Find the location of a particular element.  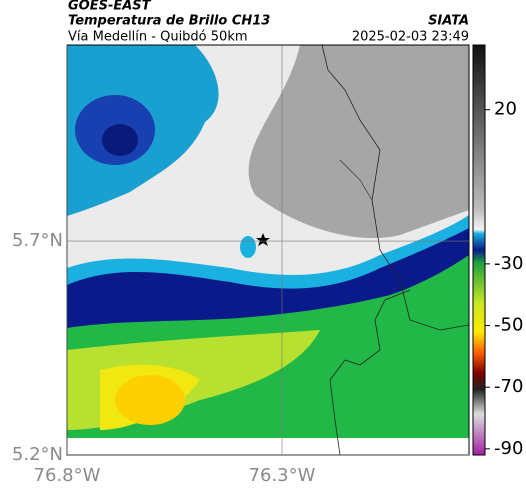

subtitle: Vía Medellín - Quibdó 50km is located at coordinates (158, 37).